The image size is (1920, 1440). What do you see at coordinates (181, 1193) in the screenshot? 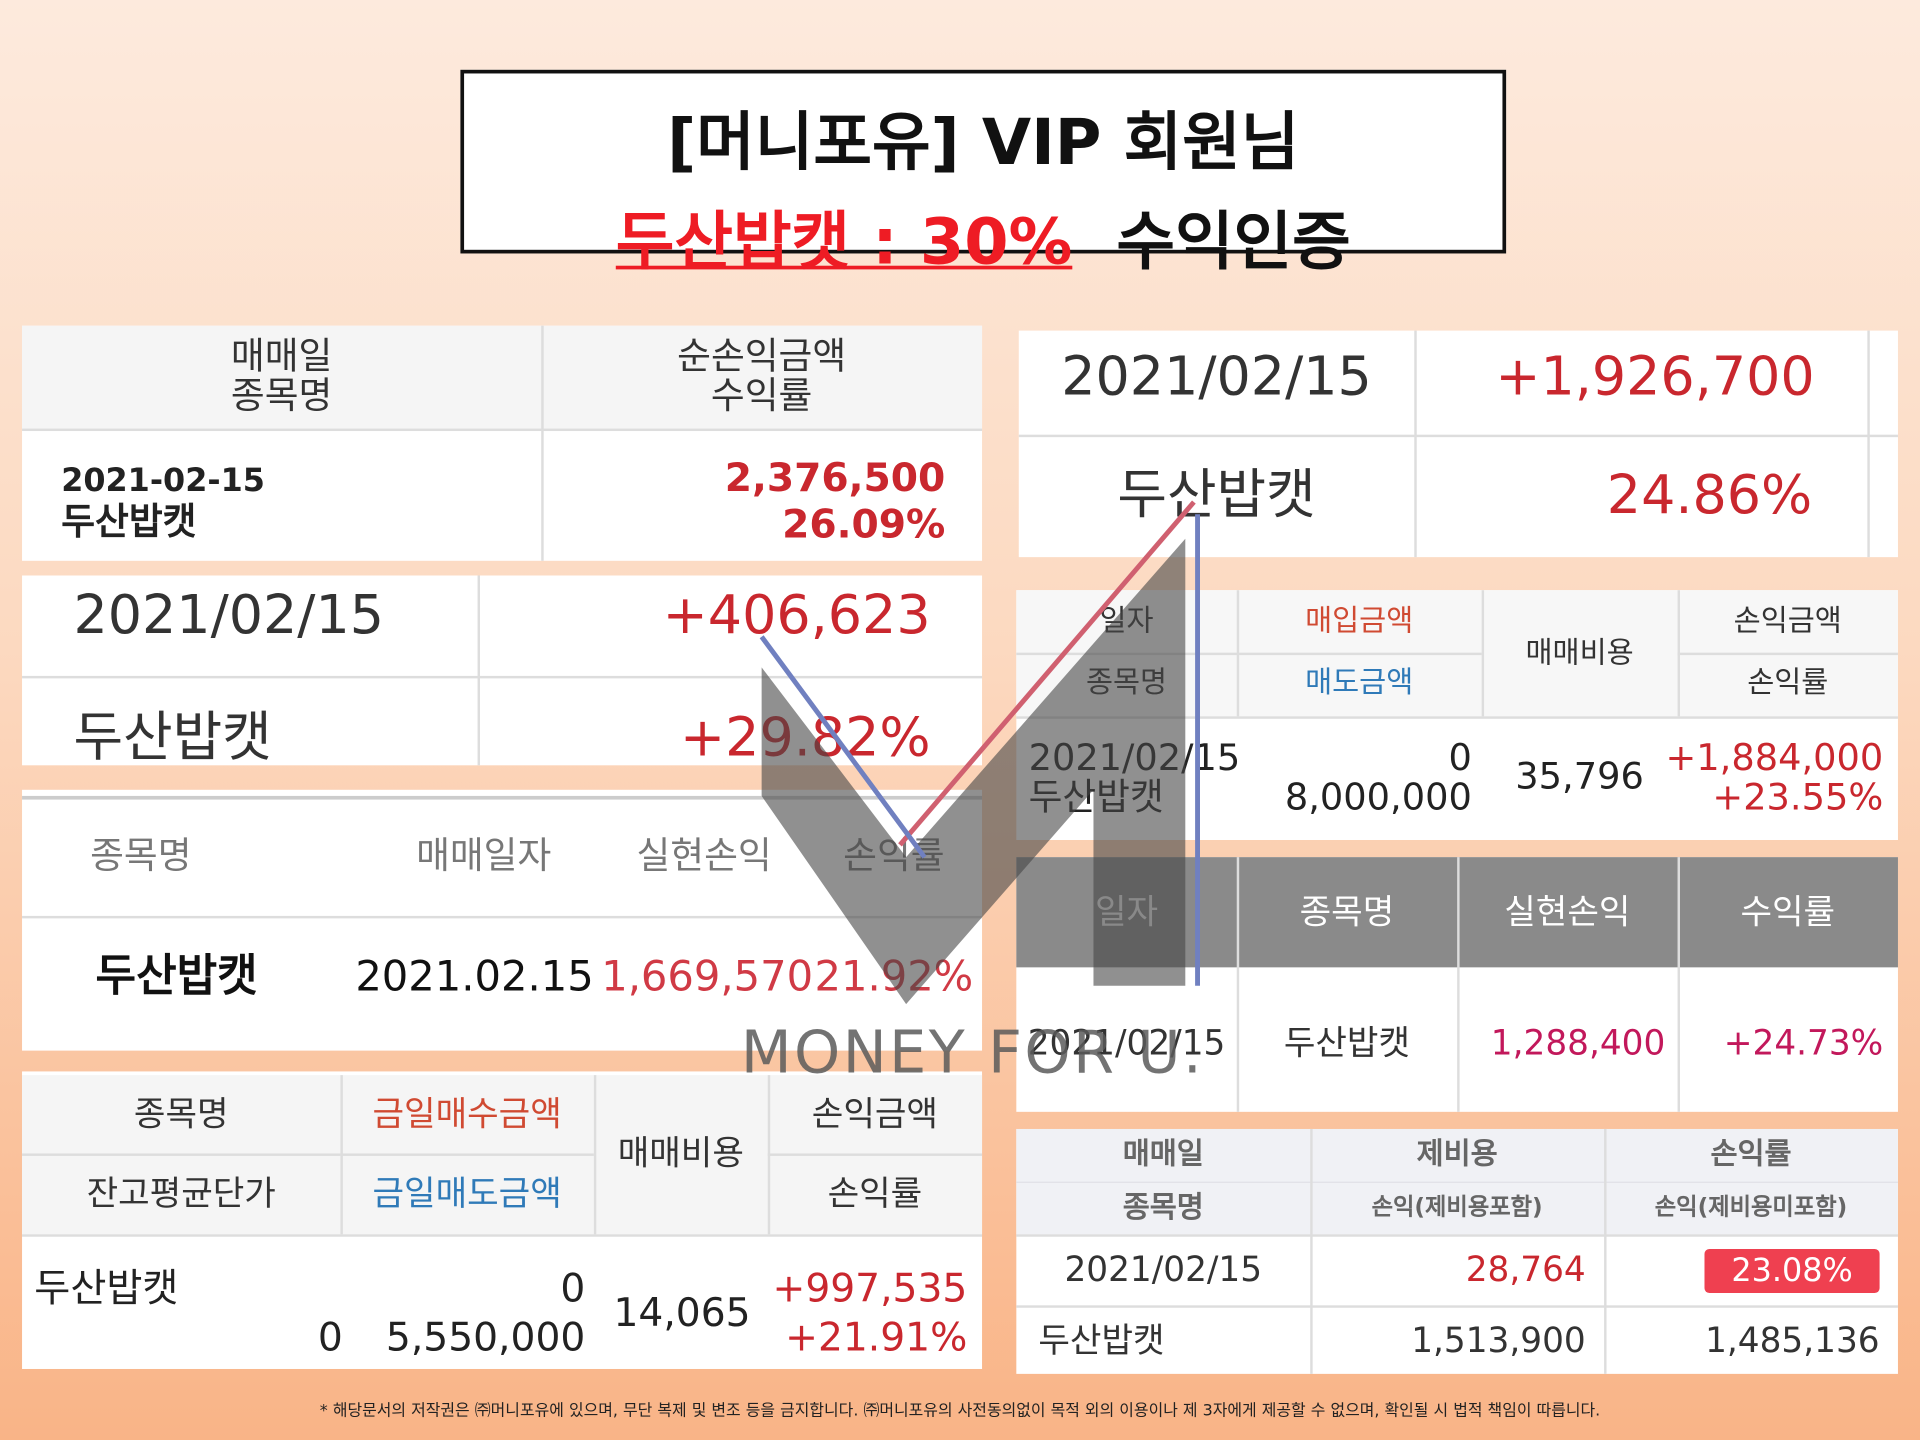
I see `cell-text: 잔고평균단가` at bounding box center [181, 1193].